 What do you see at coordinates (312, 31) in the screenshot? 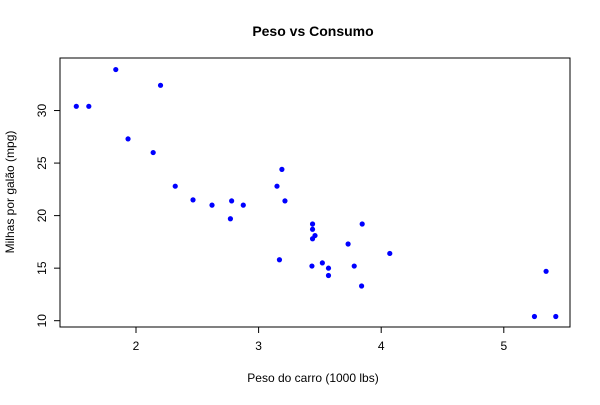
I see `chart-title: Peso vs Consumo` at bounding box center [312, 31].